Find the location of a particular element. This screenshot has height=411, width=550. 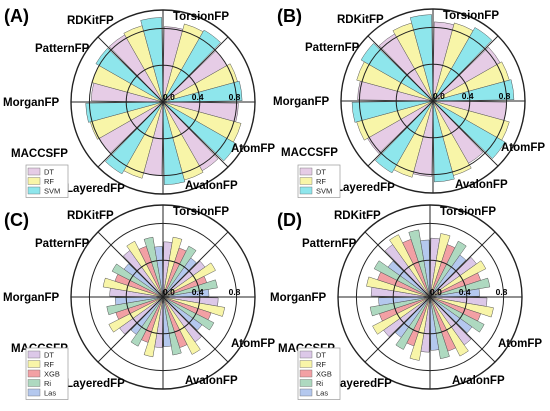

bar-svm-morganfp is located at coordinates (174, 143).